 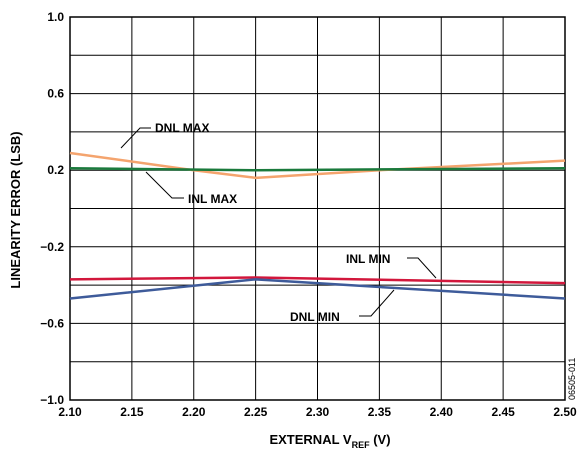 I want to click on x-axis-label-subscript: REF, so click(x=361, y=445).